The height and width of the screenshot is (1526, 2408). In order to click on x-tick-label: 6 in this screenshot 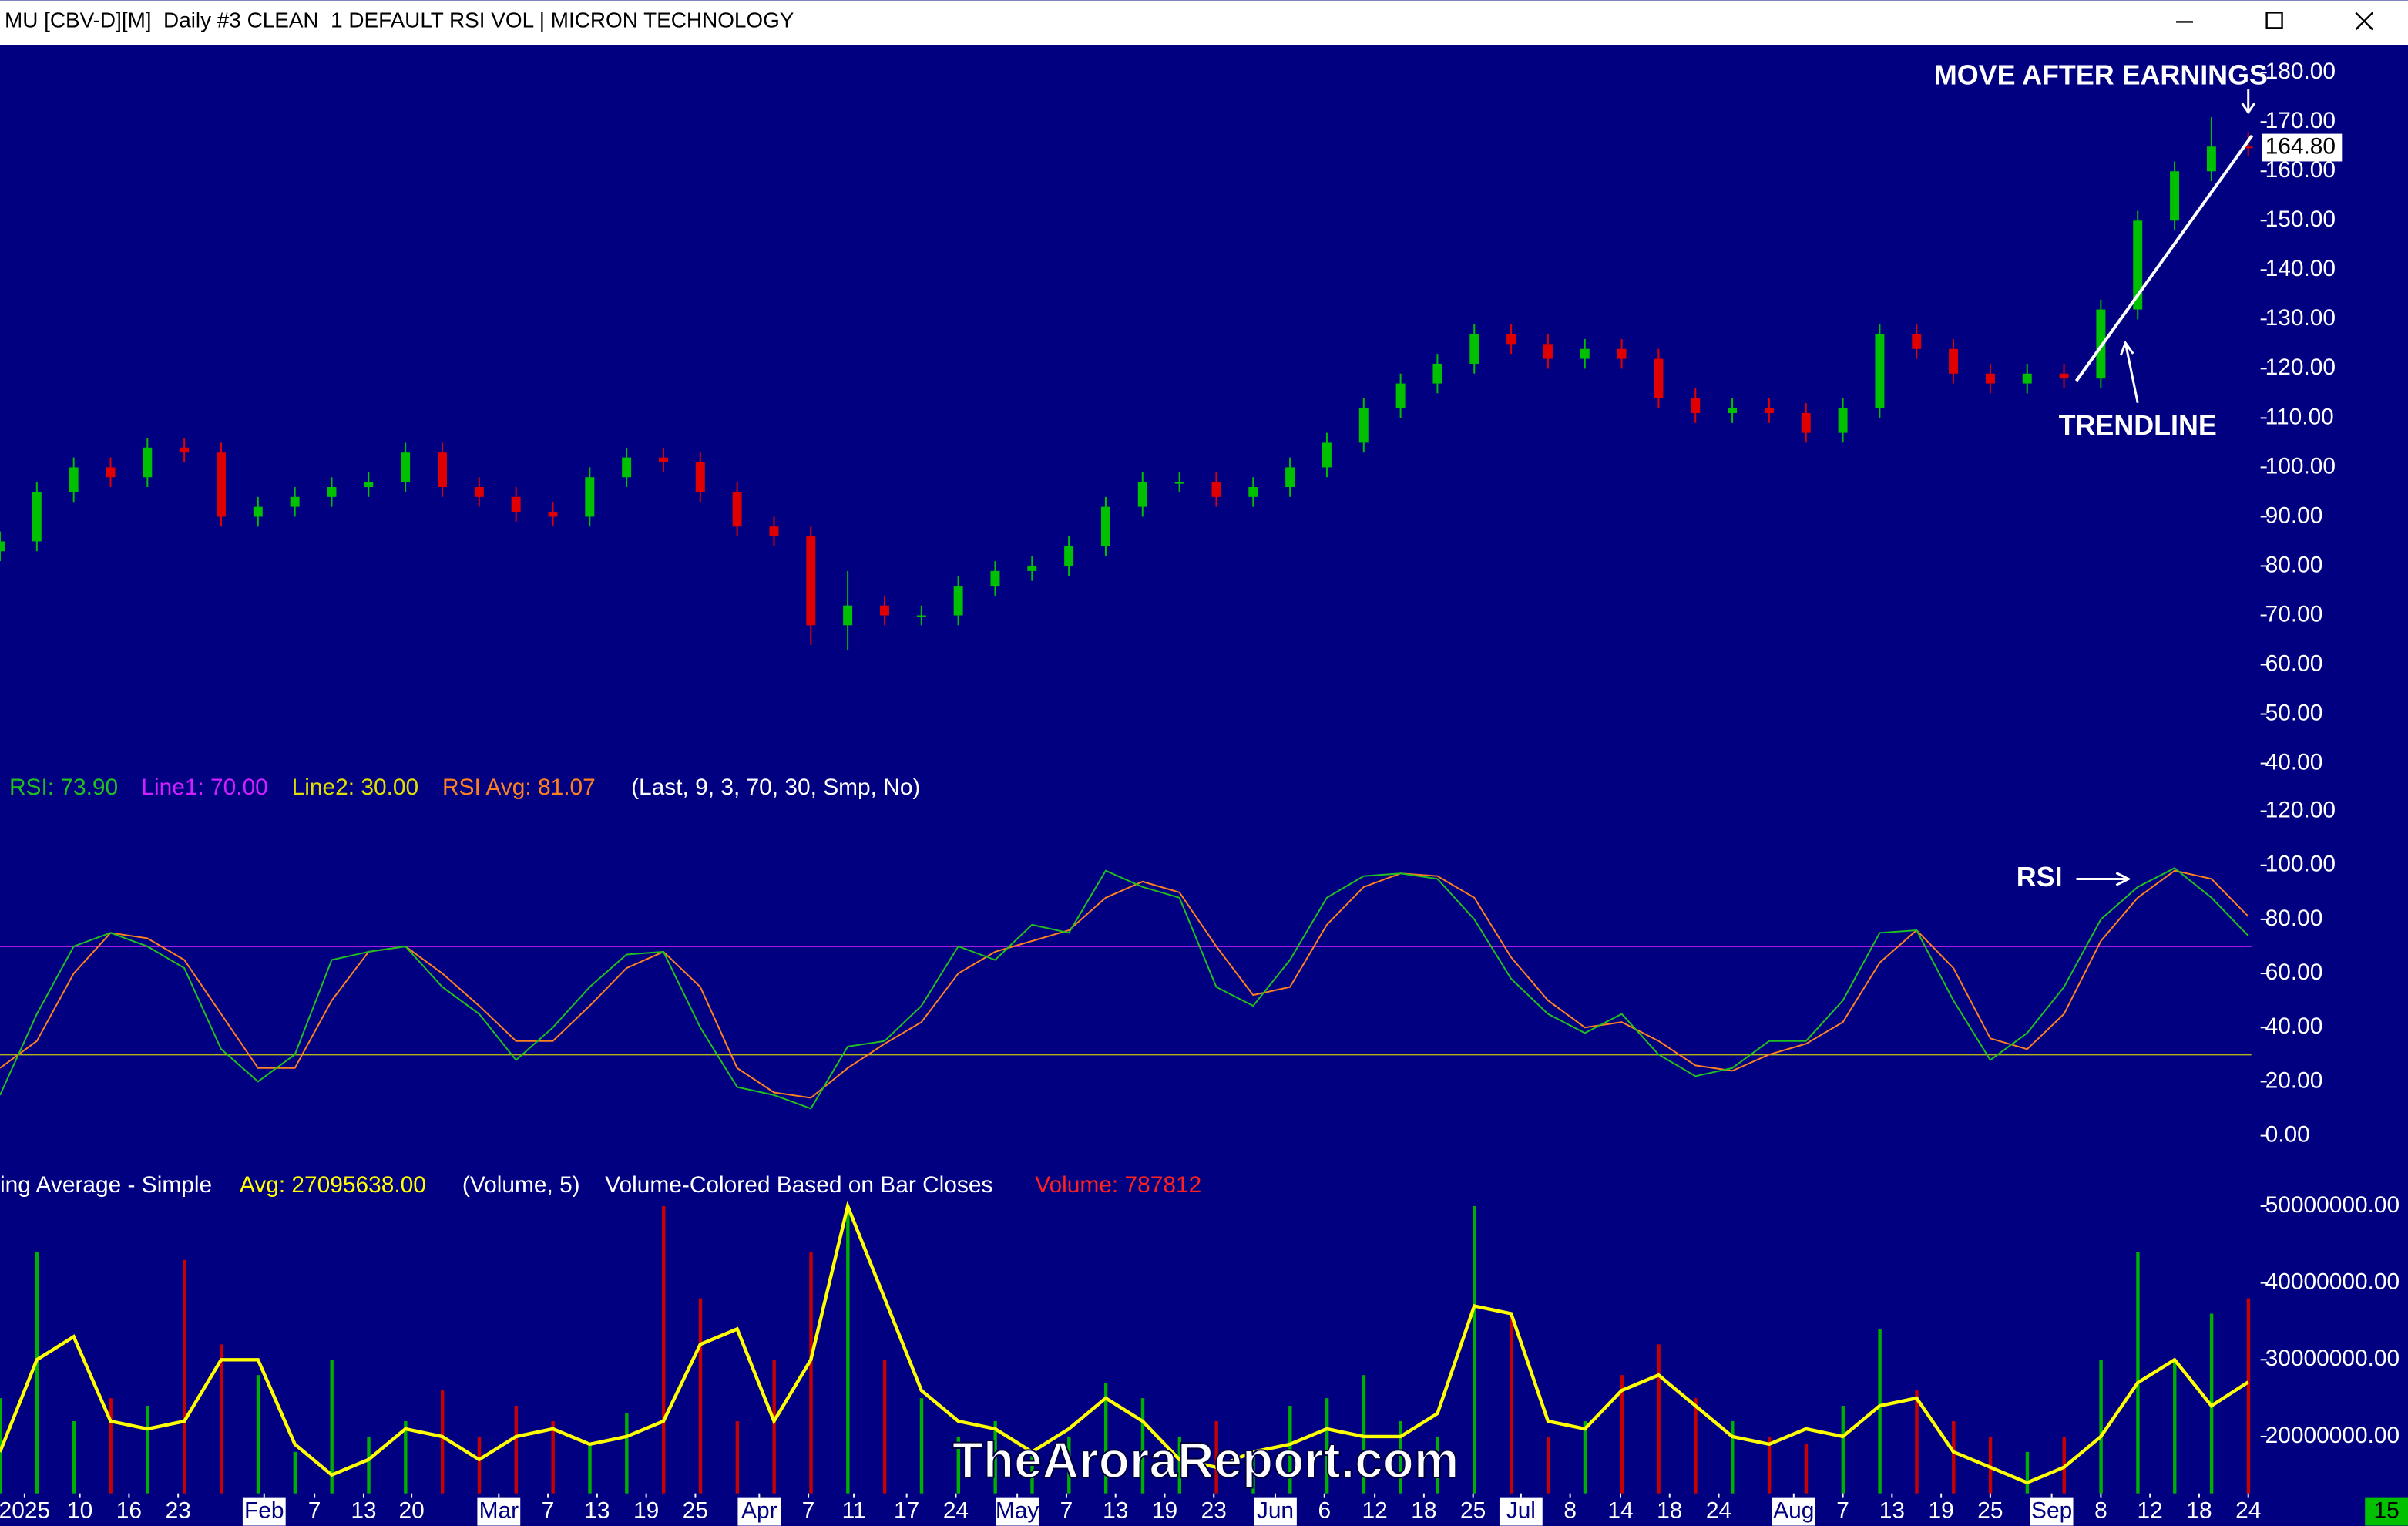, I will do `click(1324, 1510)`.